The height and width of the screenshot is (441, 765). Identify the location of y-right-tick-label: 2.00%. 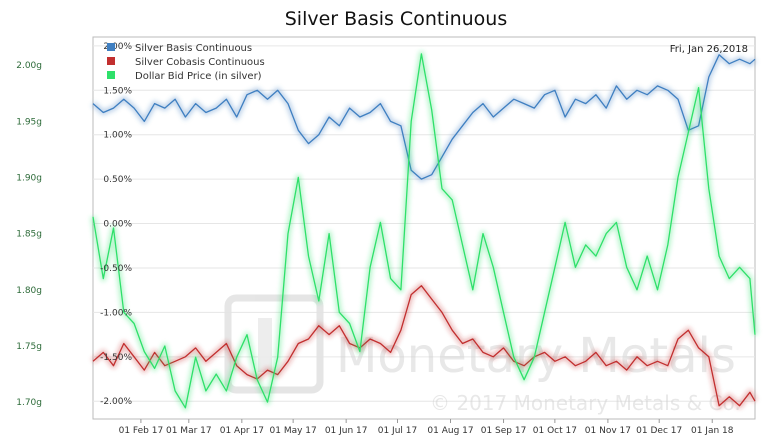
(117, 47).